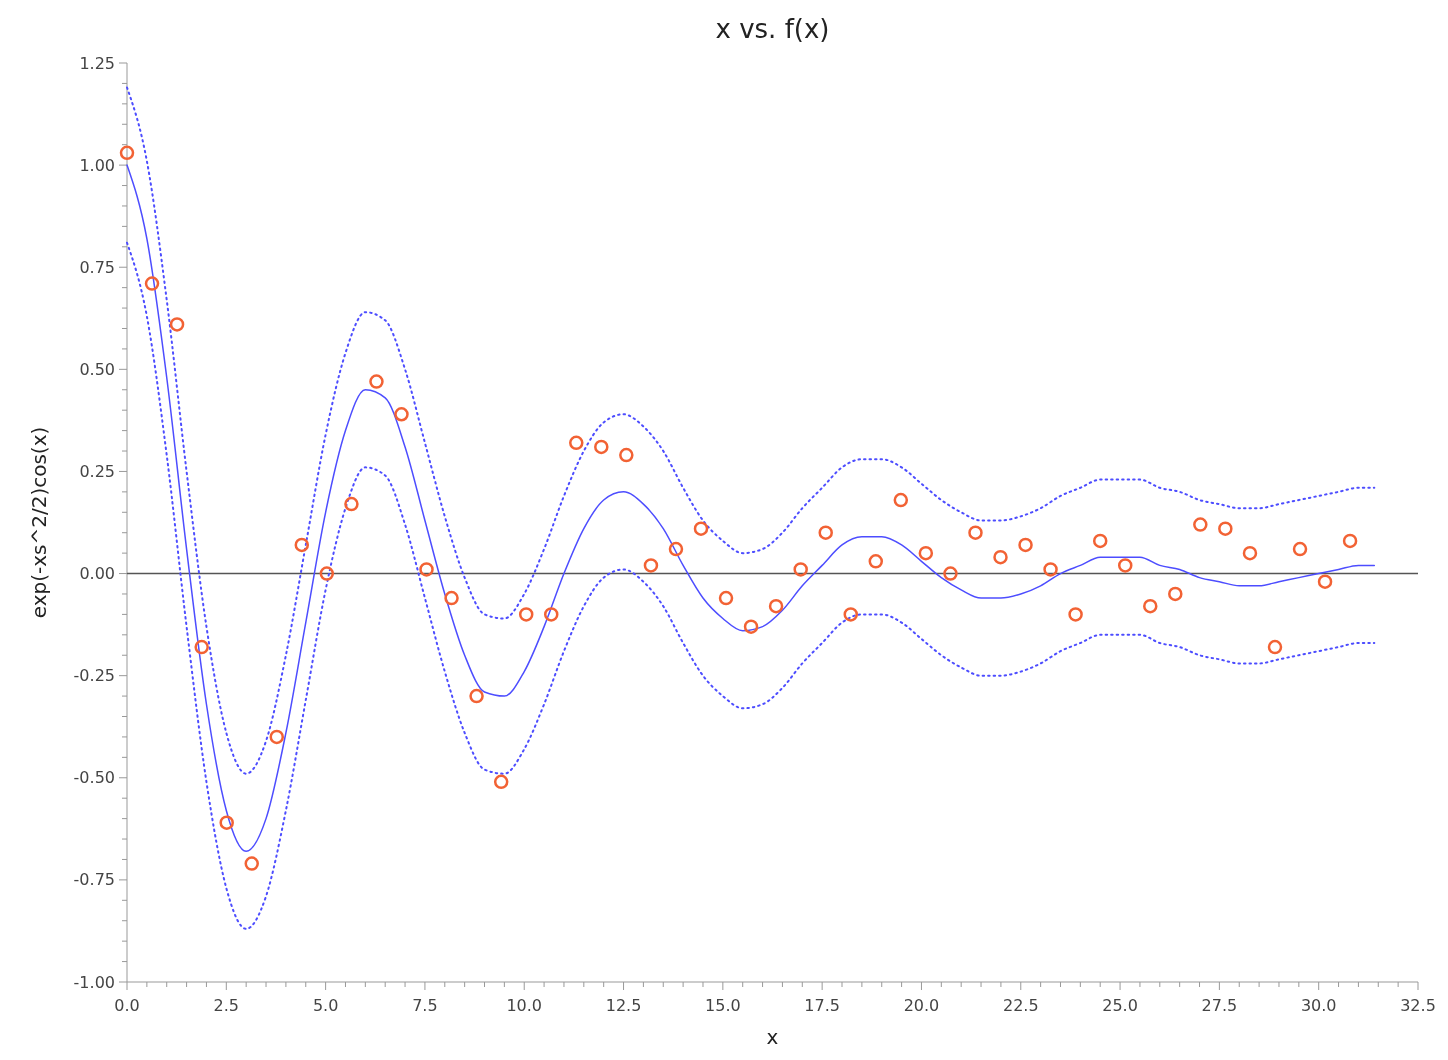  Describe the element at coordinates (822, 1005) in the screenshot. I see `x-tick-label: 17.5` at that location.